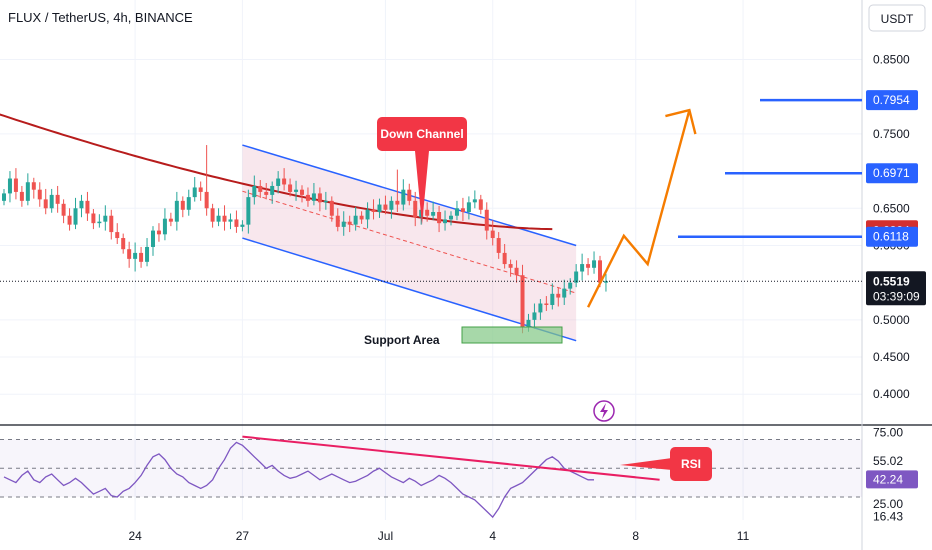  I want to click on rsi-callout, so click(691, 464).